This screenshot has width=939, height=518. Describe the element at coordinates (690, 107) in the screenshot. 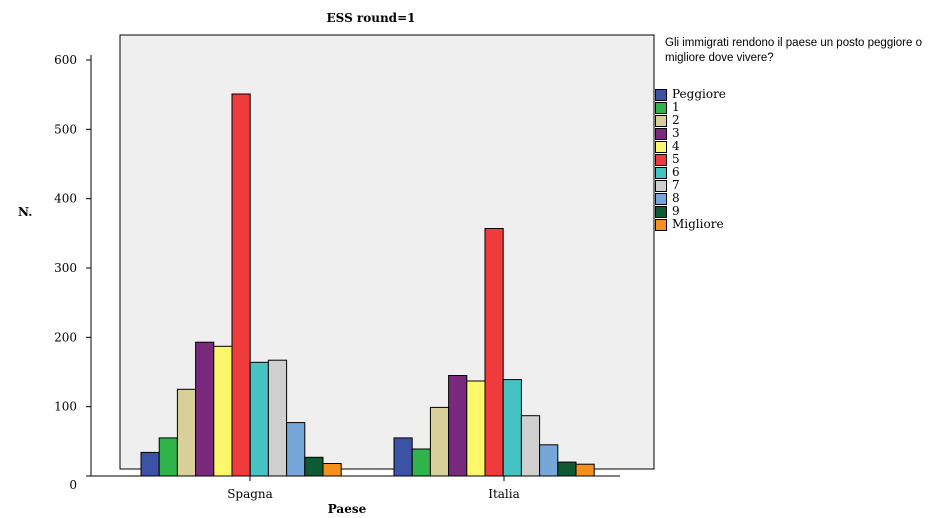

I see `legend-item: 1` at that location.